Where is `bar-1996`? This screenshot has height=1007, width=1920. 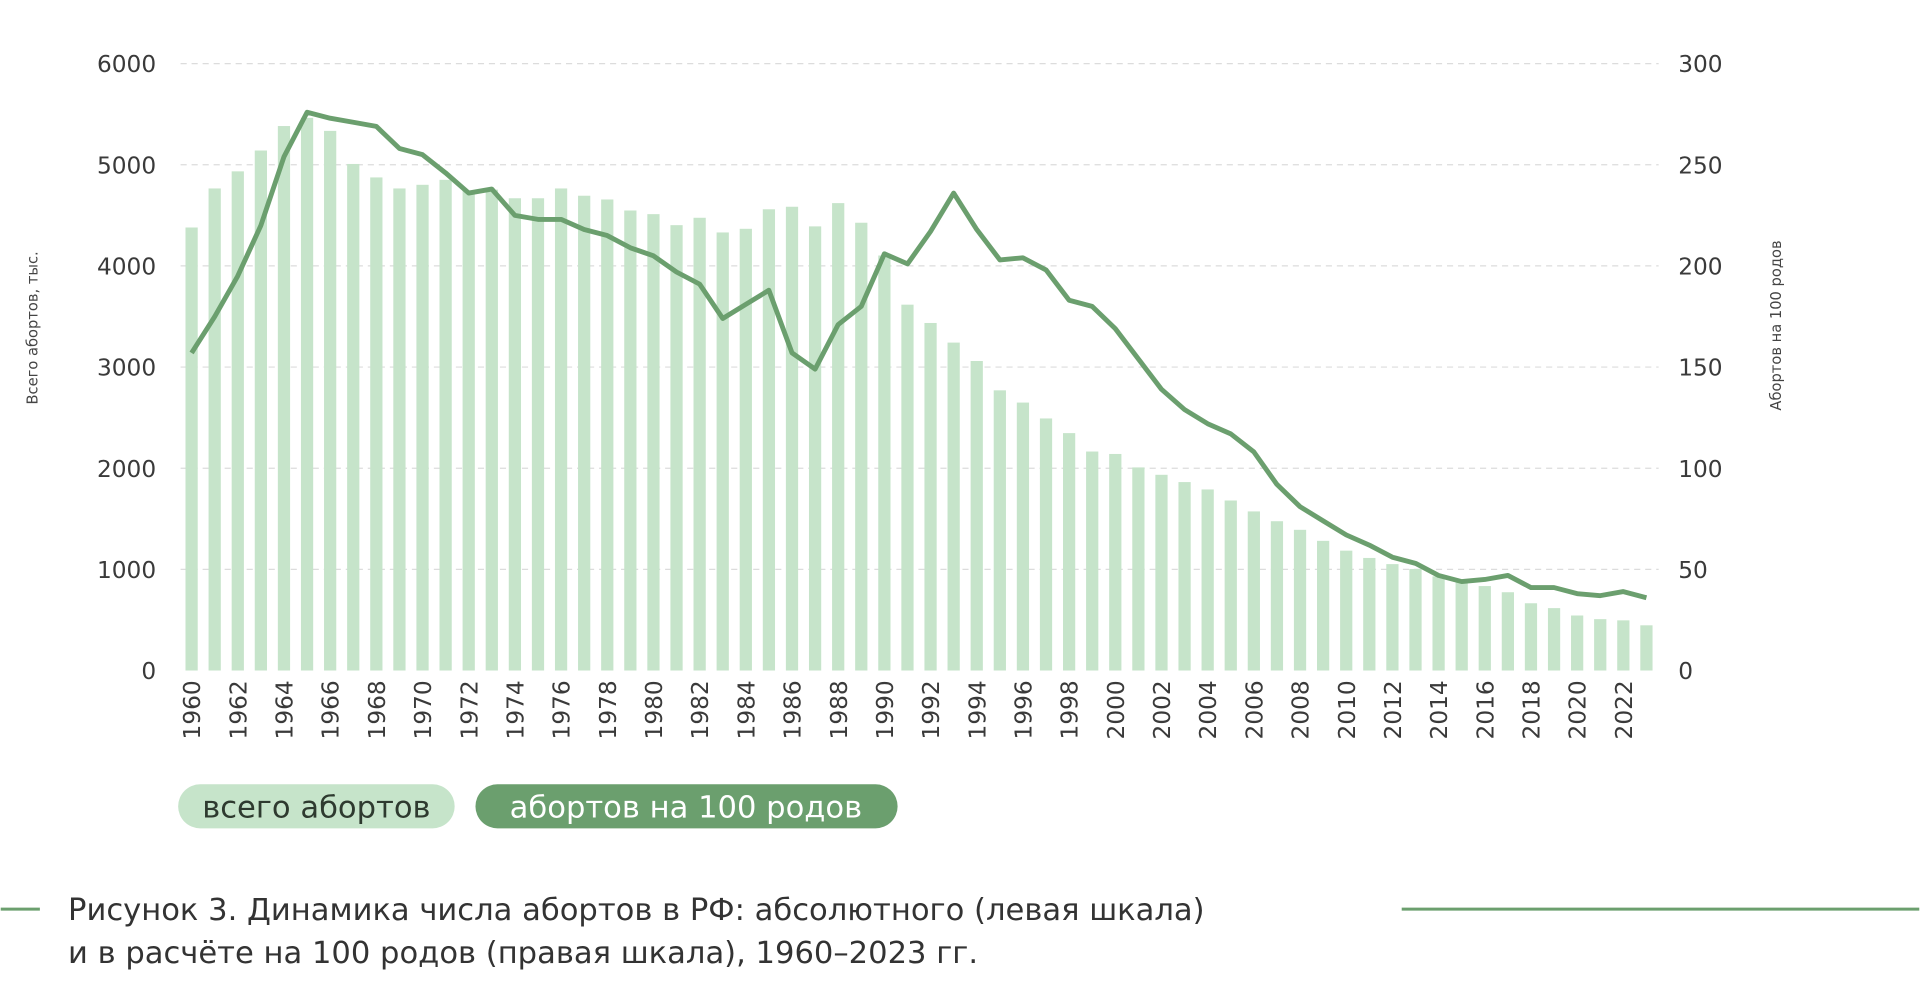 bar-1996 is located at coordinates (1023, 536).